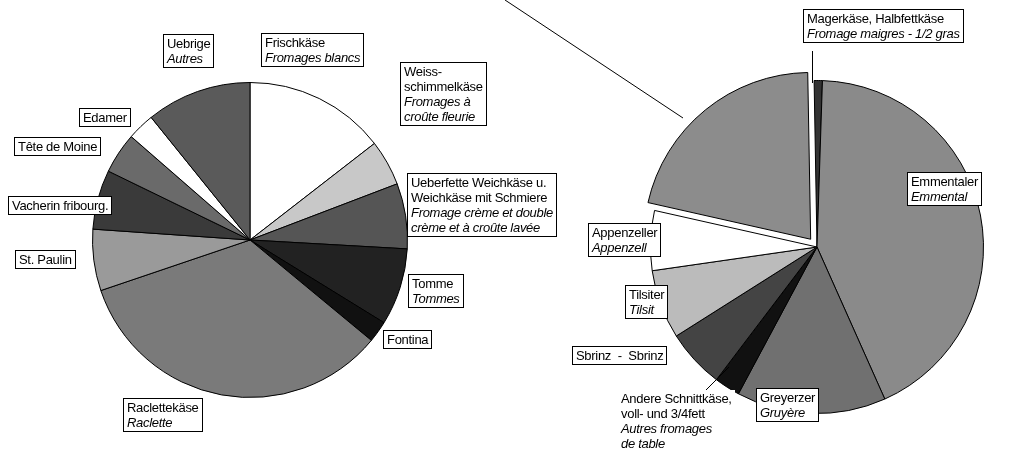  What do you see at coordinates (58, 146) in the screenshot?
I see `legend-label: Tête de Moine` at bounding box center [58, 146].